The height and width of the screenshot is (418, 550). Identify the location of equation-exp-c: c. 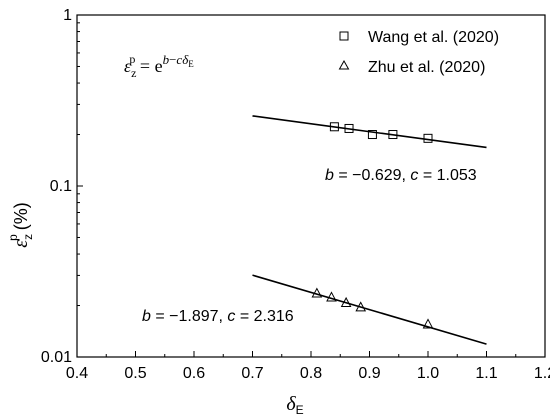
(179, 59).